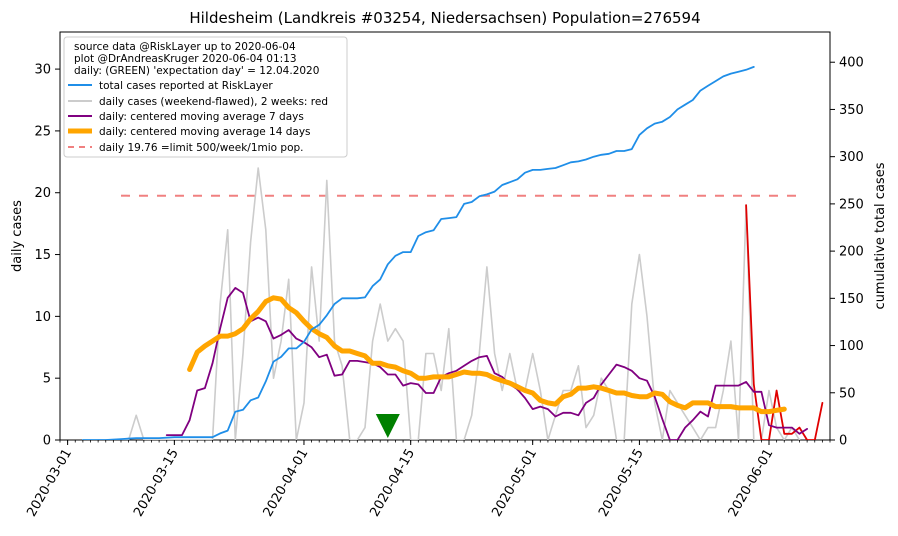  What do you see at coordinates (514, 483) in the screenshot?
I see `x-tick-label: 2020-05-01` at bounding box center [514, 483].